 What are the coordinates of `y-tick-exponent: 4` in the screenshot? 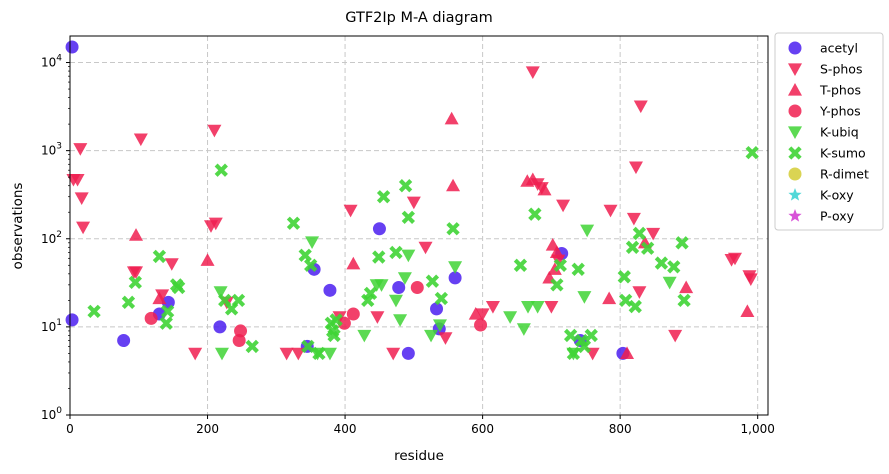 It's located at (59, 59).